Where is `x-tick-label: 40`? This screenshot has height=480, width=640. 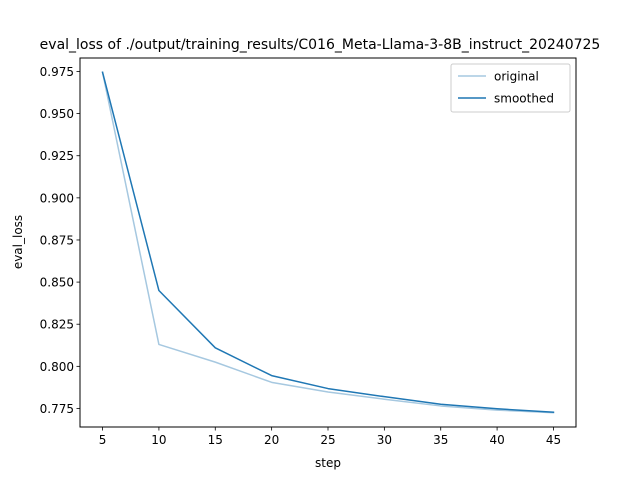 x-tick-label: 40 is located at coordinates (496, 440).